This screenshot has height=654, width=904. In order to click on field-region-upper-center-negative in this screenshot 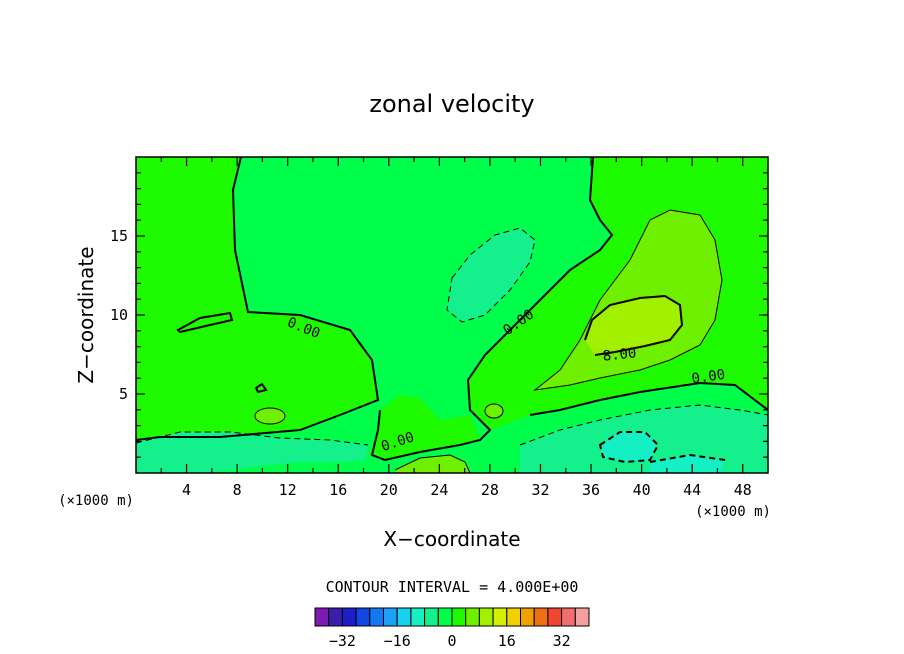, I will do `click(491, 275)`.